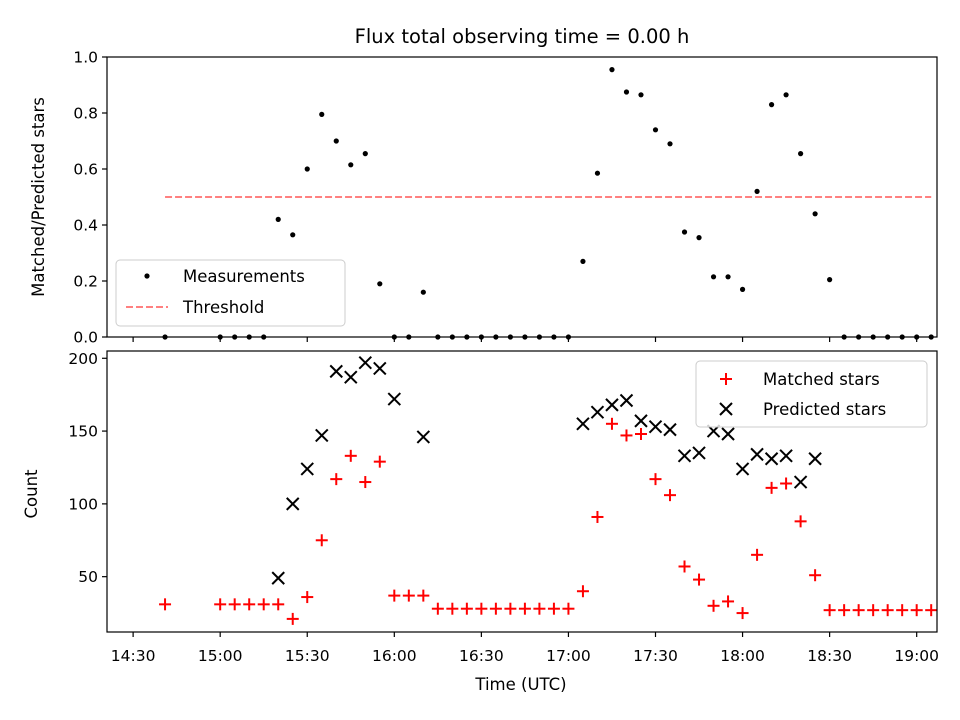 This screenshot has width=960, height=720. I want to click on xtick-label: 18:00, so click(742, 656).